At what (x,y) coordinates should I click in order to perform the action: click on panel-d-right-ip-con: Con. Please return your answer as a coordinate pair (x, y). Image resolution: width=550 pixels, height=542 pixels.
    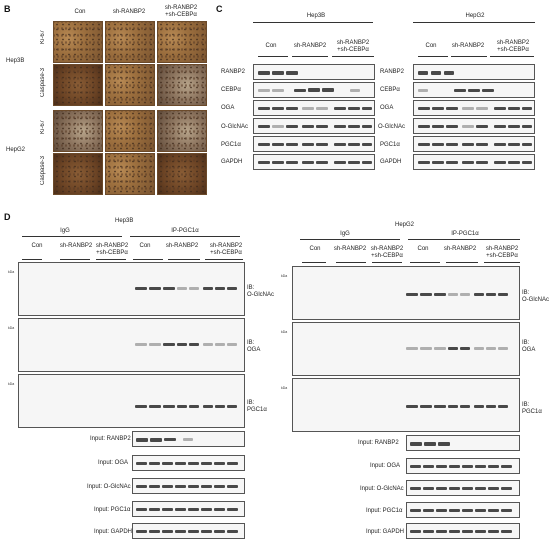
    Looking at the image, I should click on (423, 249).